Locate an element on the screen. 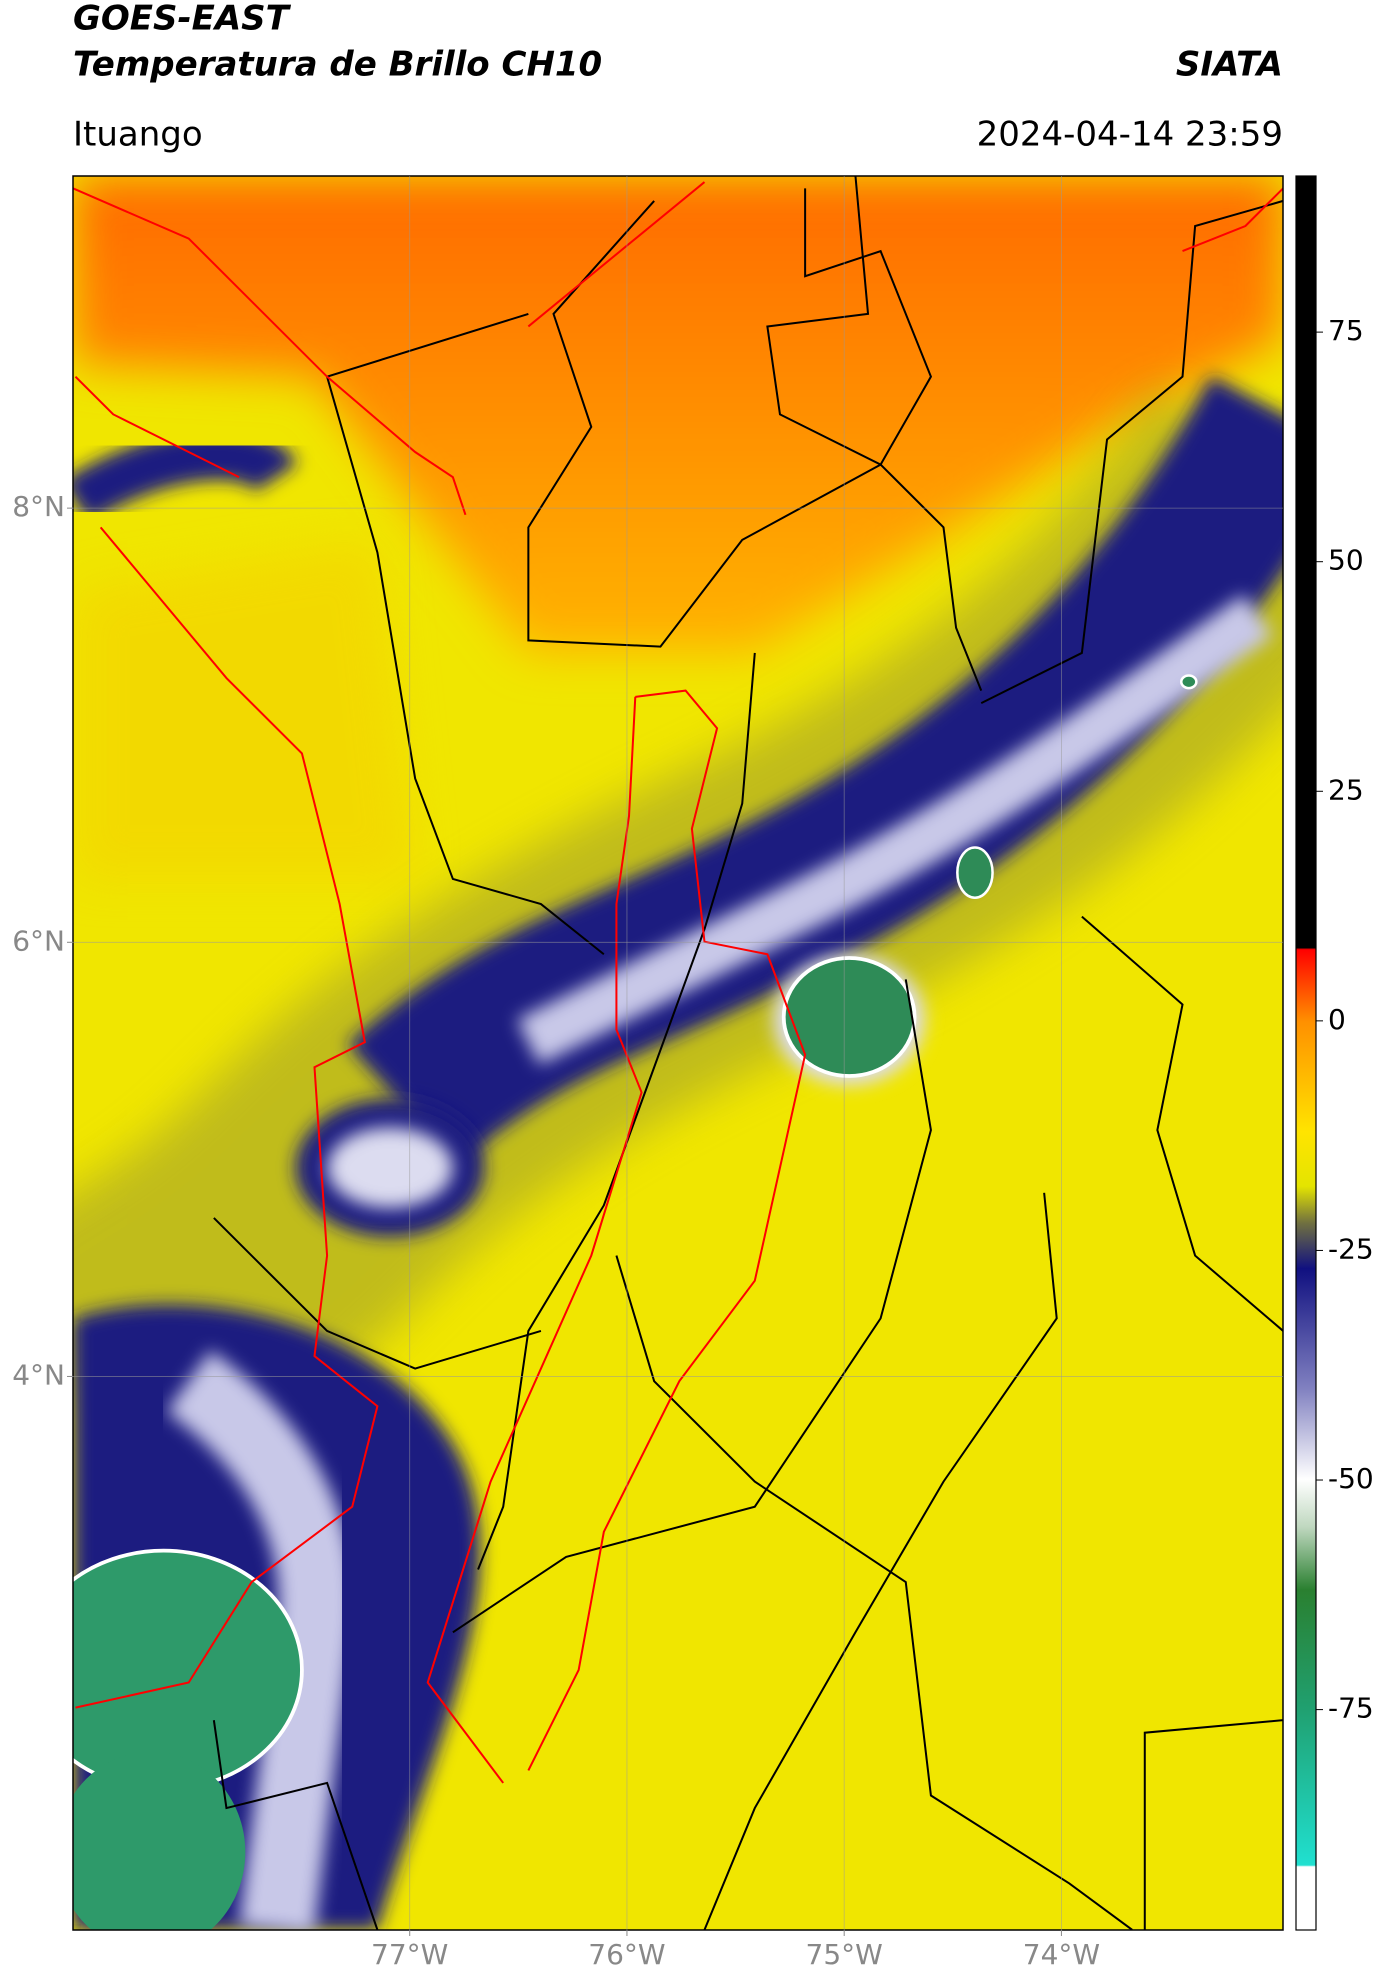 Image resolution: width=1384 pixels, height=1981 pixels. x-tick-label: 74°W is located at coordinates (1061, 1954).